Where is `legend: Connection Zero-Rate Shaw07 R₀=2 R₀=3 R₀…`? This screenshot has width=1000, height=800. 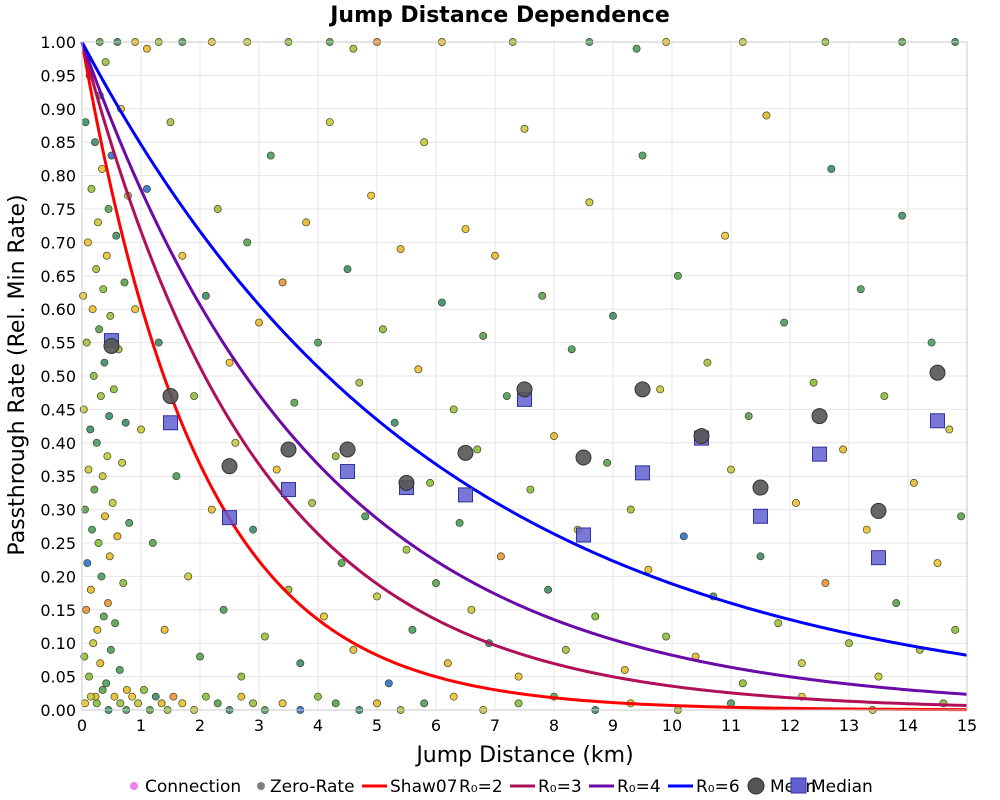
legend: Connection Zero-Rate Shaw07 R₀=2 R₀=3 R₀… is located at coordinates (501, 787).